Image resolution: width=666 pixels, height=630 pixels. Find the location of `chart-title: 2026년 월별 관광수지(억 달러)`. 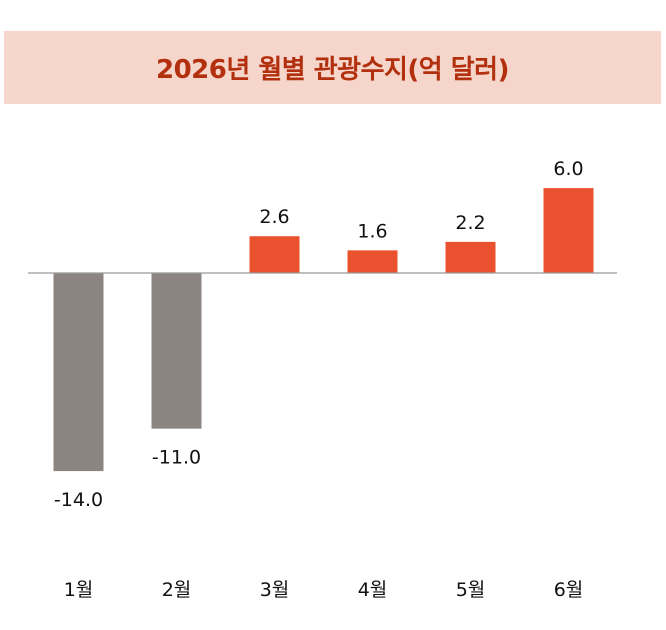

chart-title: 2026년 월별 관광수지(억 달러) is located at coordinates (333, 70).